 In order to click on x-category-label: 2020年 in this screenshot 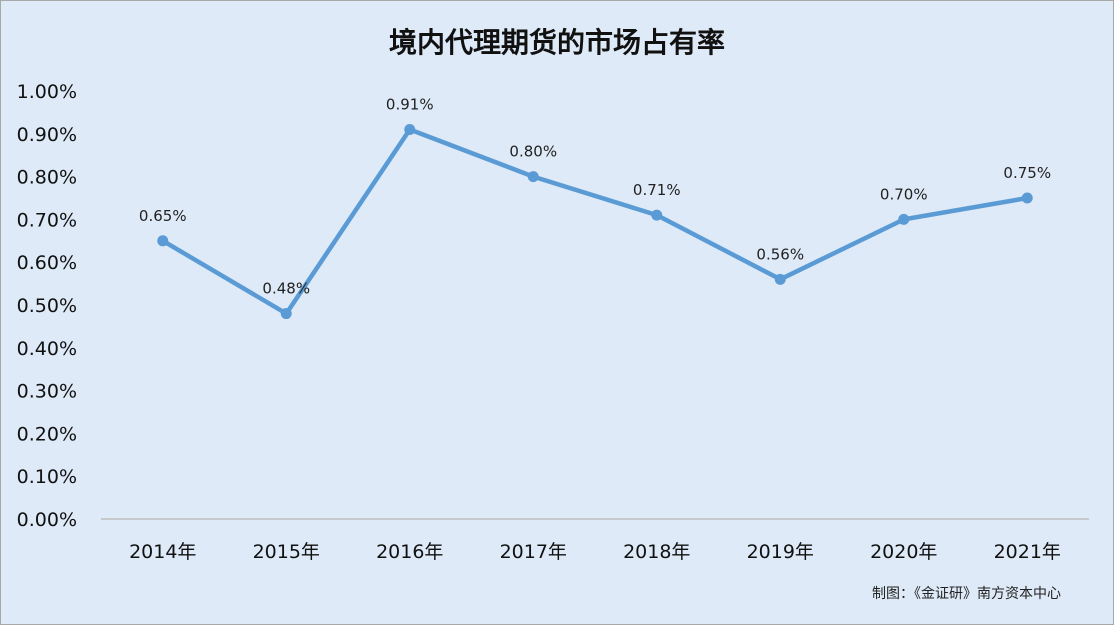, I will do `click(903, 552)`.